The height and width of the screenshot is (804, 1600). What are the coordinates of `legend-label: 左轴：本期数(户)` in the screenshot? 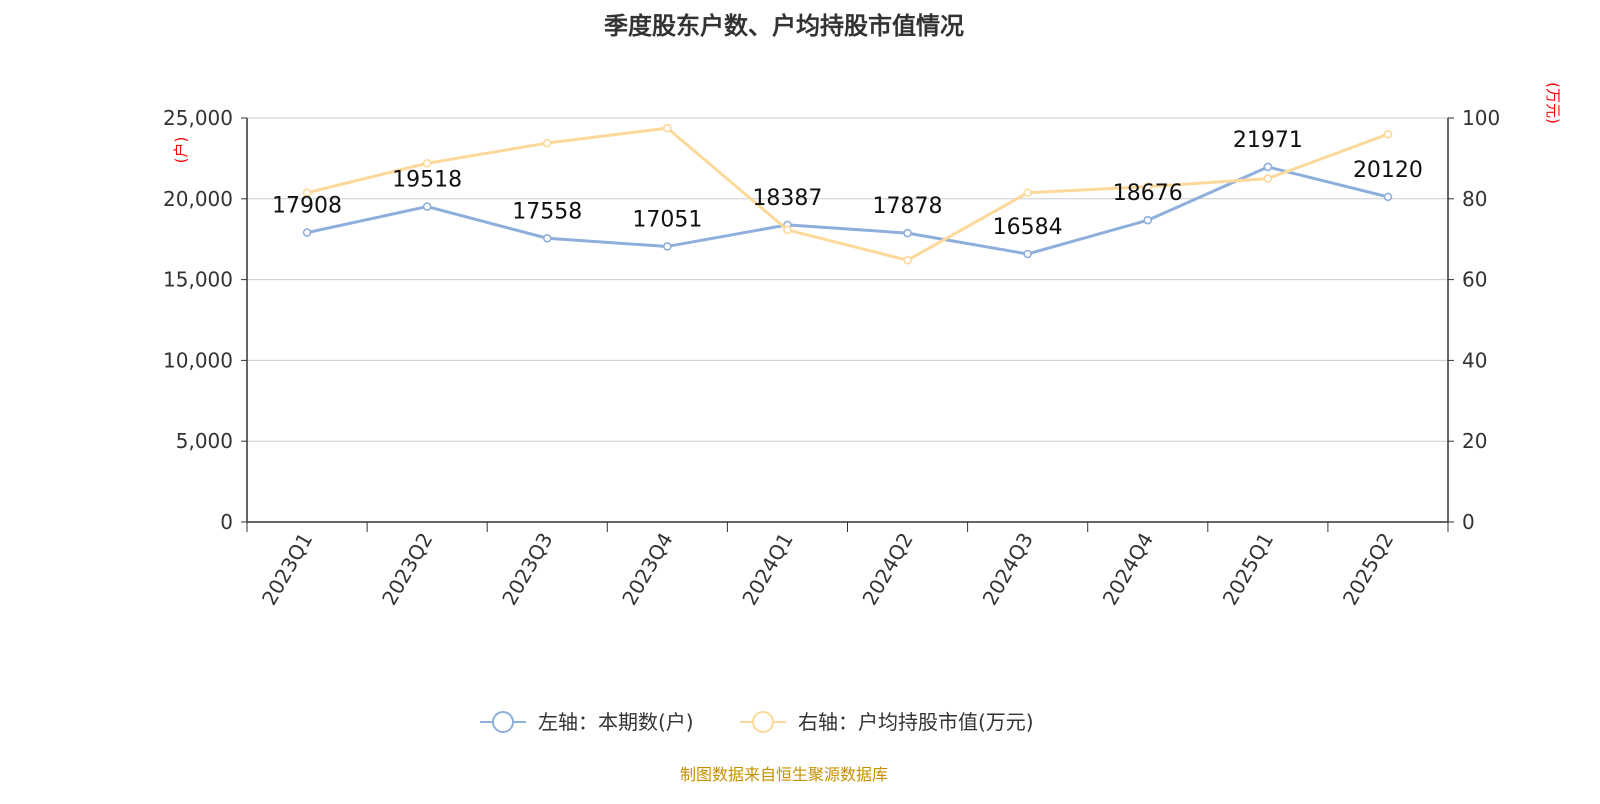 It's located at (616, 722).